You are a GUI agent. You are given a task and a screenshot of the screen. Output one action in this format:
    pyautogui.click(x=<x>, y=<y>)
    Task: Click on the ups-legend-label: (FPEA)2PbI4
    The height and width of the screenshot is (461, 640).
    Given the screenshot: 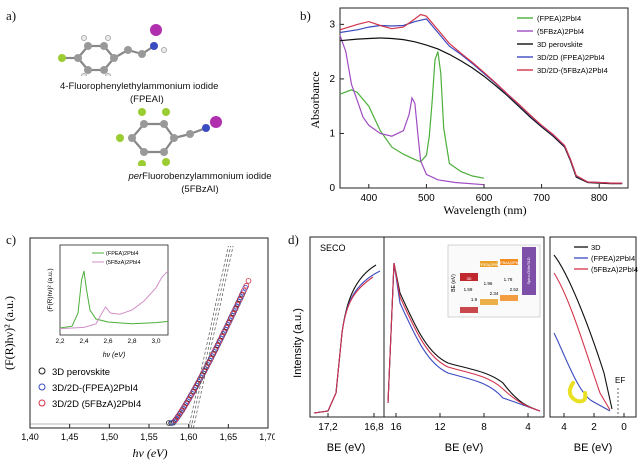 What is the action you would take?
    pyautogui.click(x=613, y=258)
    